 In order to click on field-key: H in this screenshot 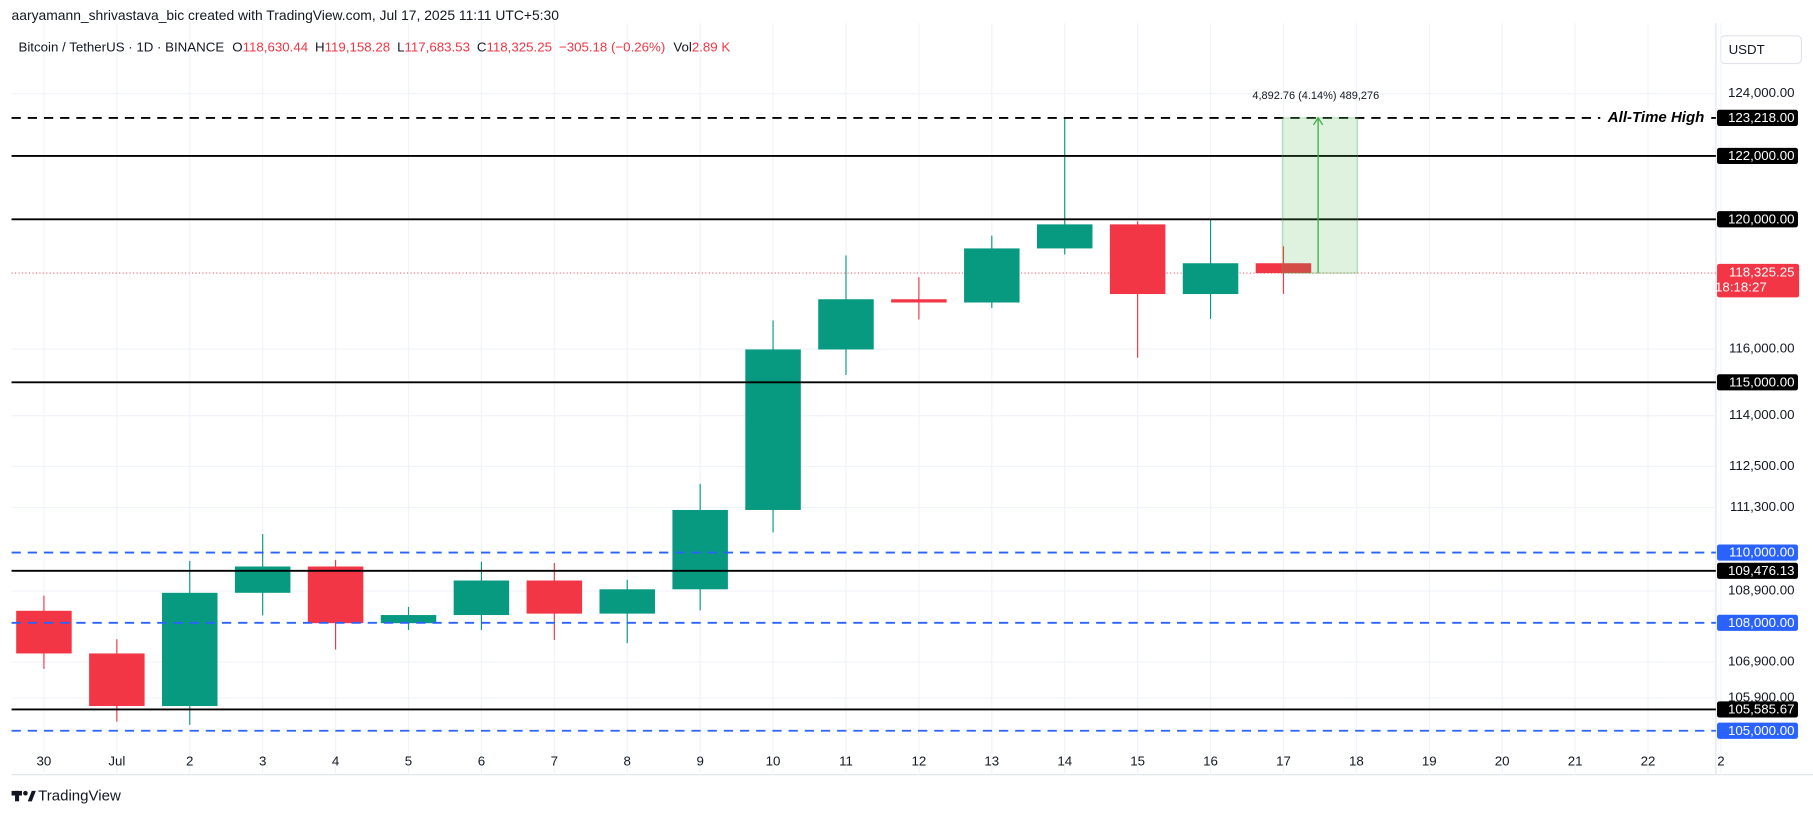, I will do `click(320, 46)`.